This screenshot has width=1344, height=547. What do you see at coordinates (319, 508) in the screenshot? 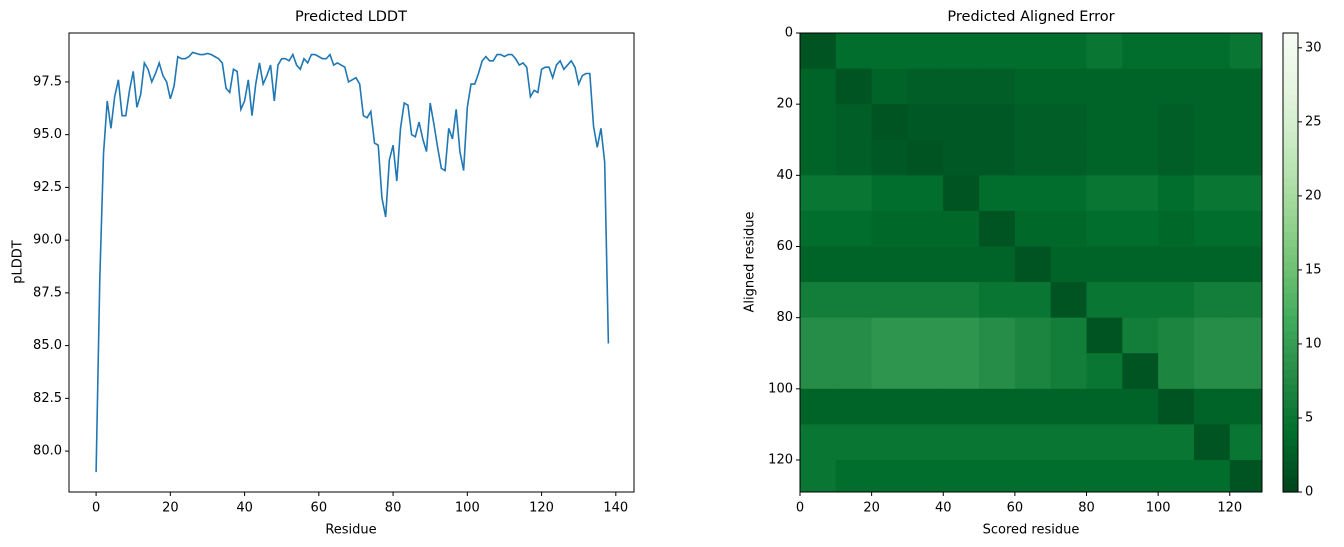
I see `x-tick-label: 60` at bounding box center [319, 508].